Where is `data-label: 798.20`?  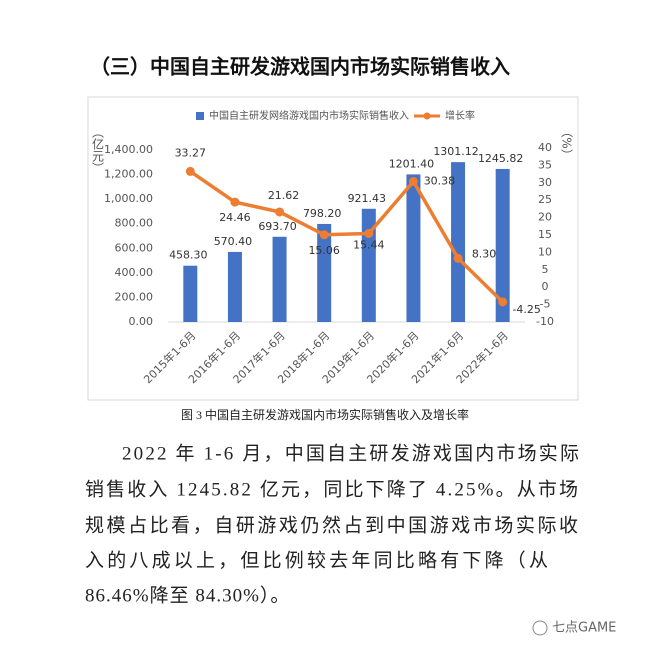
data-label: 798.20 is located at coordinates (322, 213).